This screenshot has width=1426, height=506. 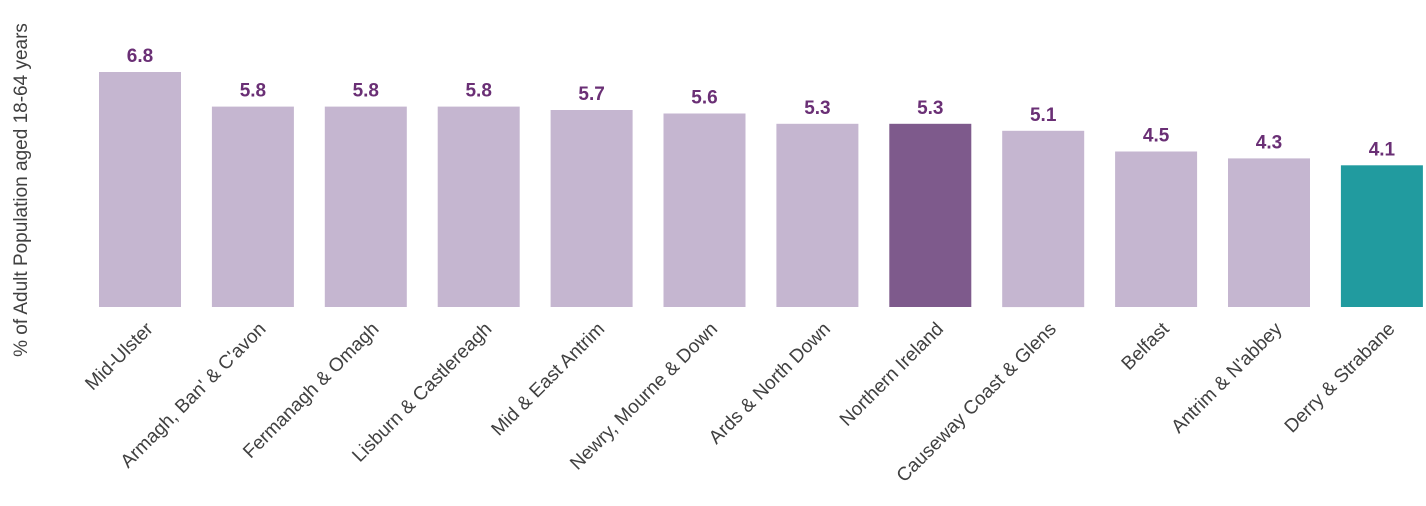 I want to click on value-label-derry-strabane: 4.1, so click(x=1382, y=149).